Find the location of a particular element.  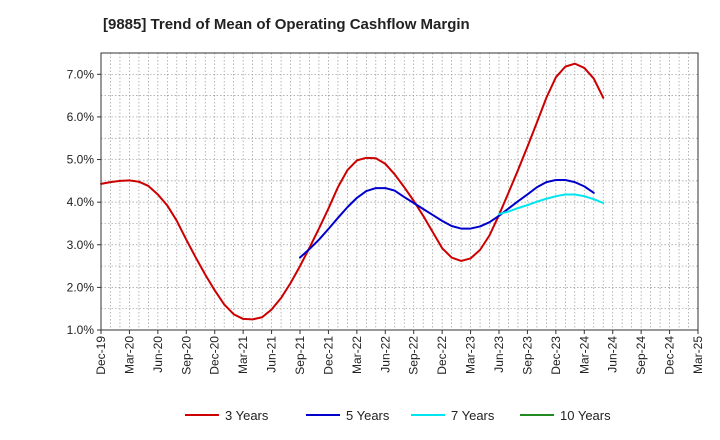

y-tick-label: 3.0% is located at coordinates (81, 245).